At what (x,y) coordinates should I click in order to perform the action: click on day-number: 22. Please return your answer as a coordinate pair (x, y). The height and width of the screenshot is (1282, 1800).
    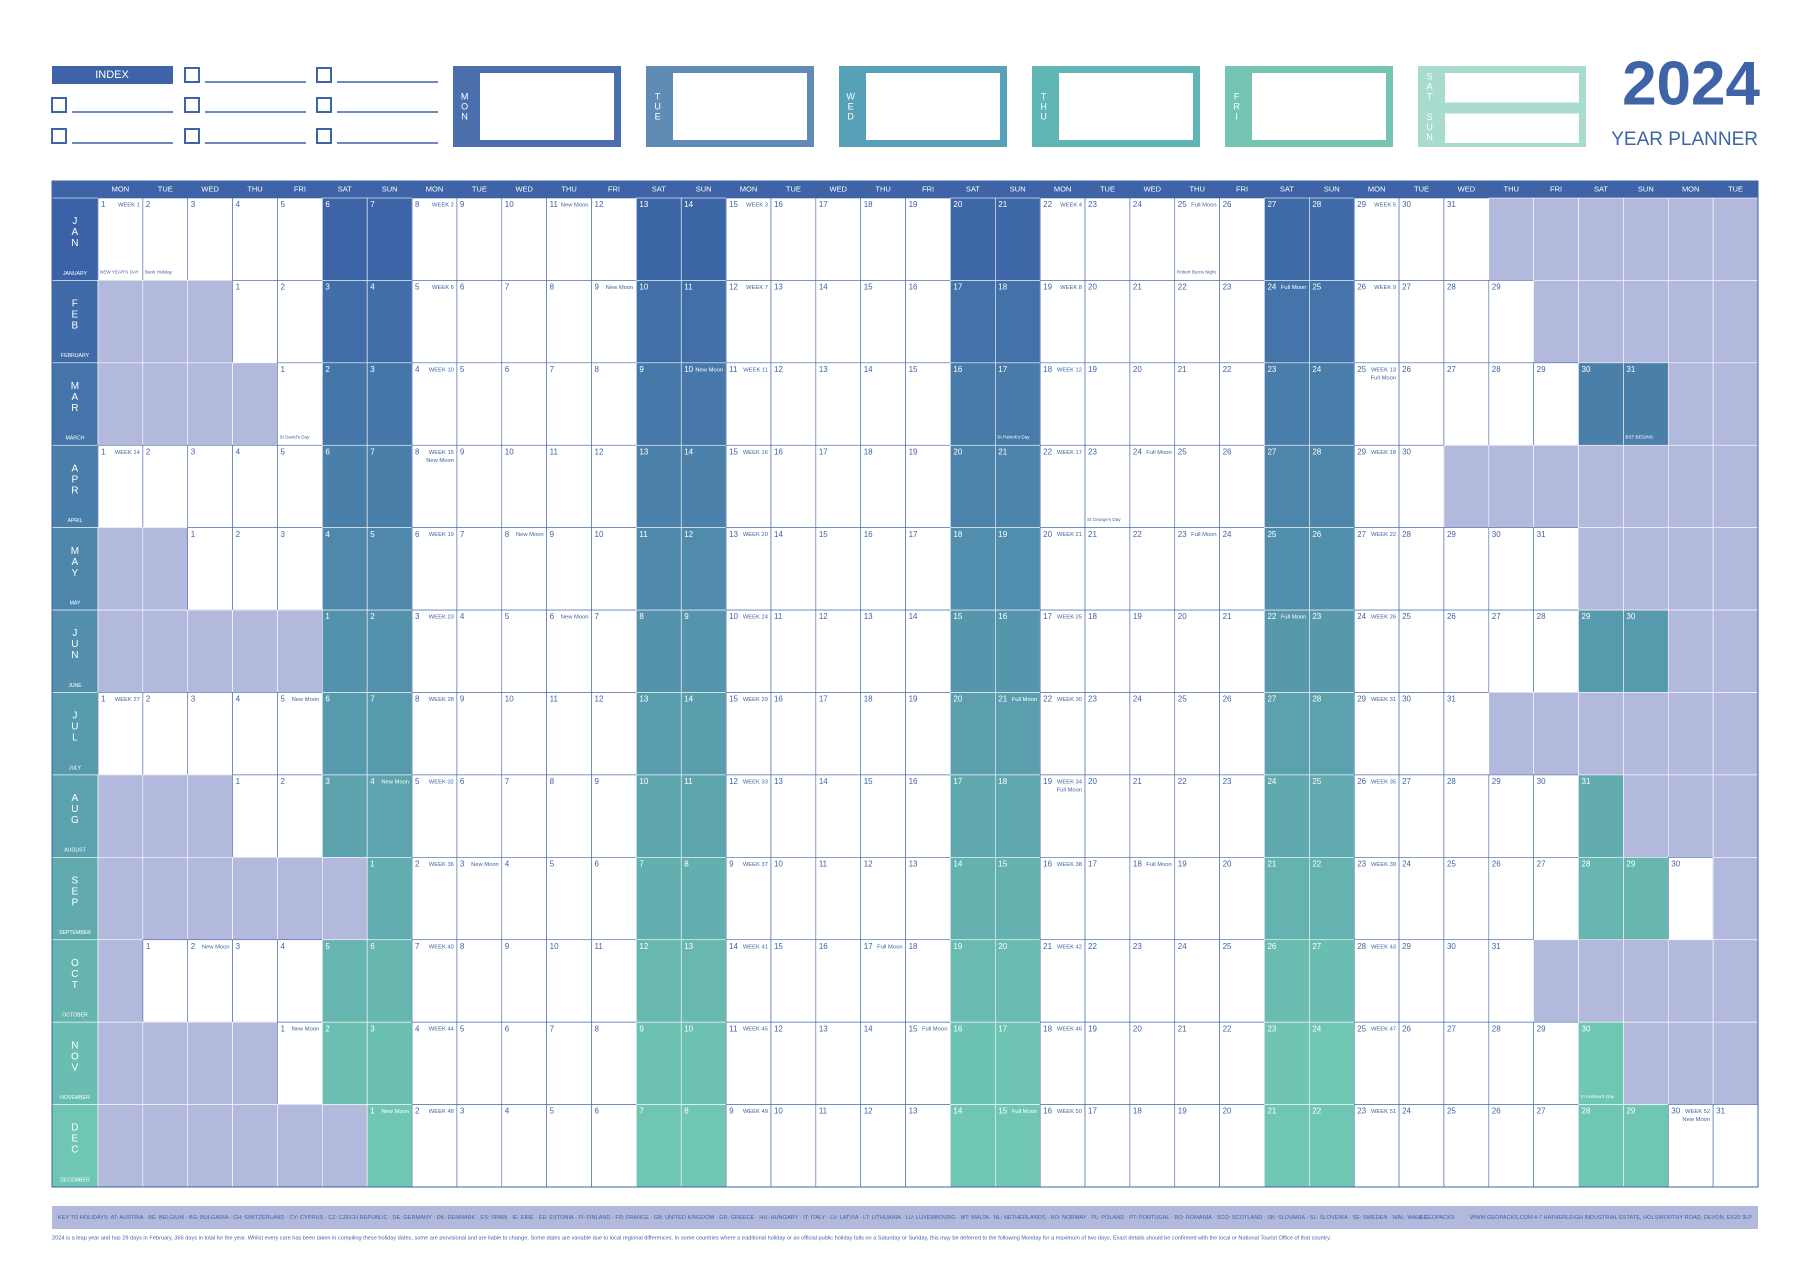
    Looking at the image, I should click on (1047, 699).